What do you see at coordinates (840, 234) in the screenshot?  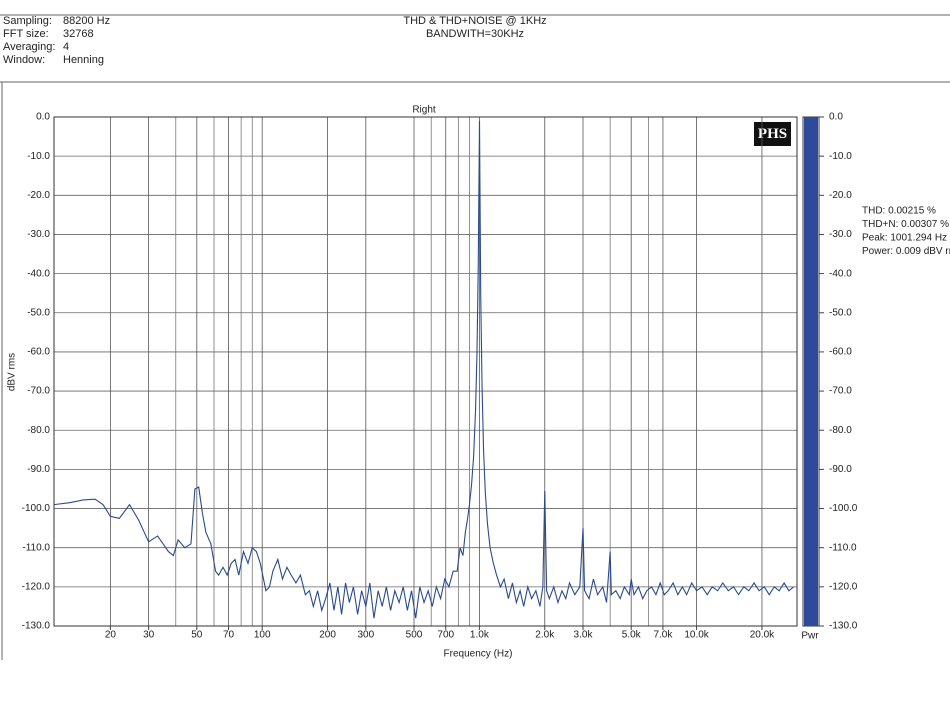 I see `meter-tick-label: -30.0` at bounding box center [840, 234].